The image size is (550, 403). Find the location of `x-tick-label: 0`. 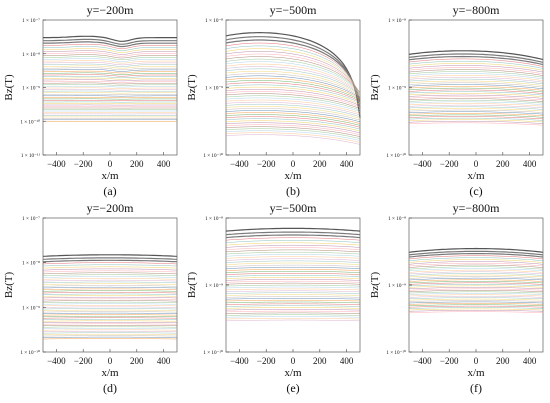

x-tick-label: 0 is located at coordinates (110, 164).